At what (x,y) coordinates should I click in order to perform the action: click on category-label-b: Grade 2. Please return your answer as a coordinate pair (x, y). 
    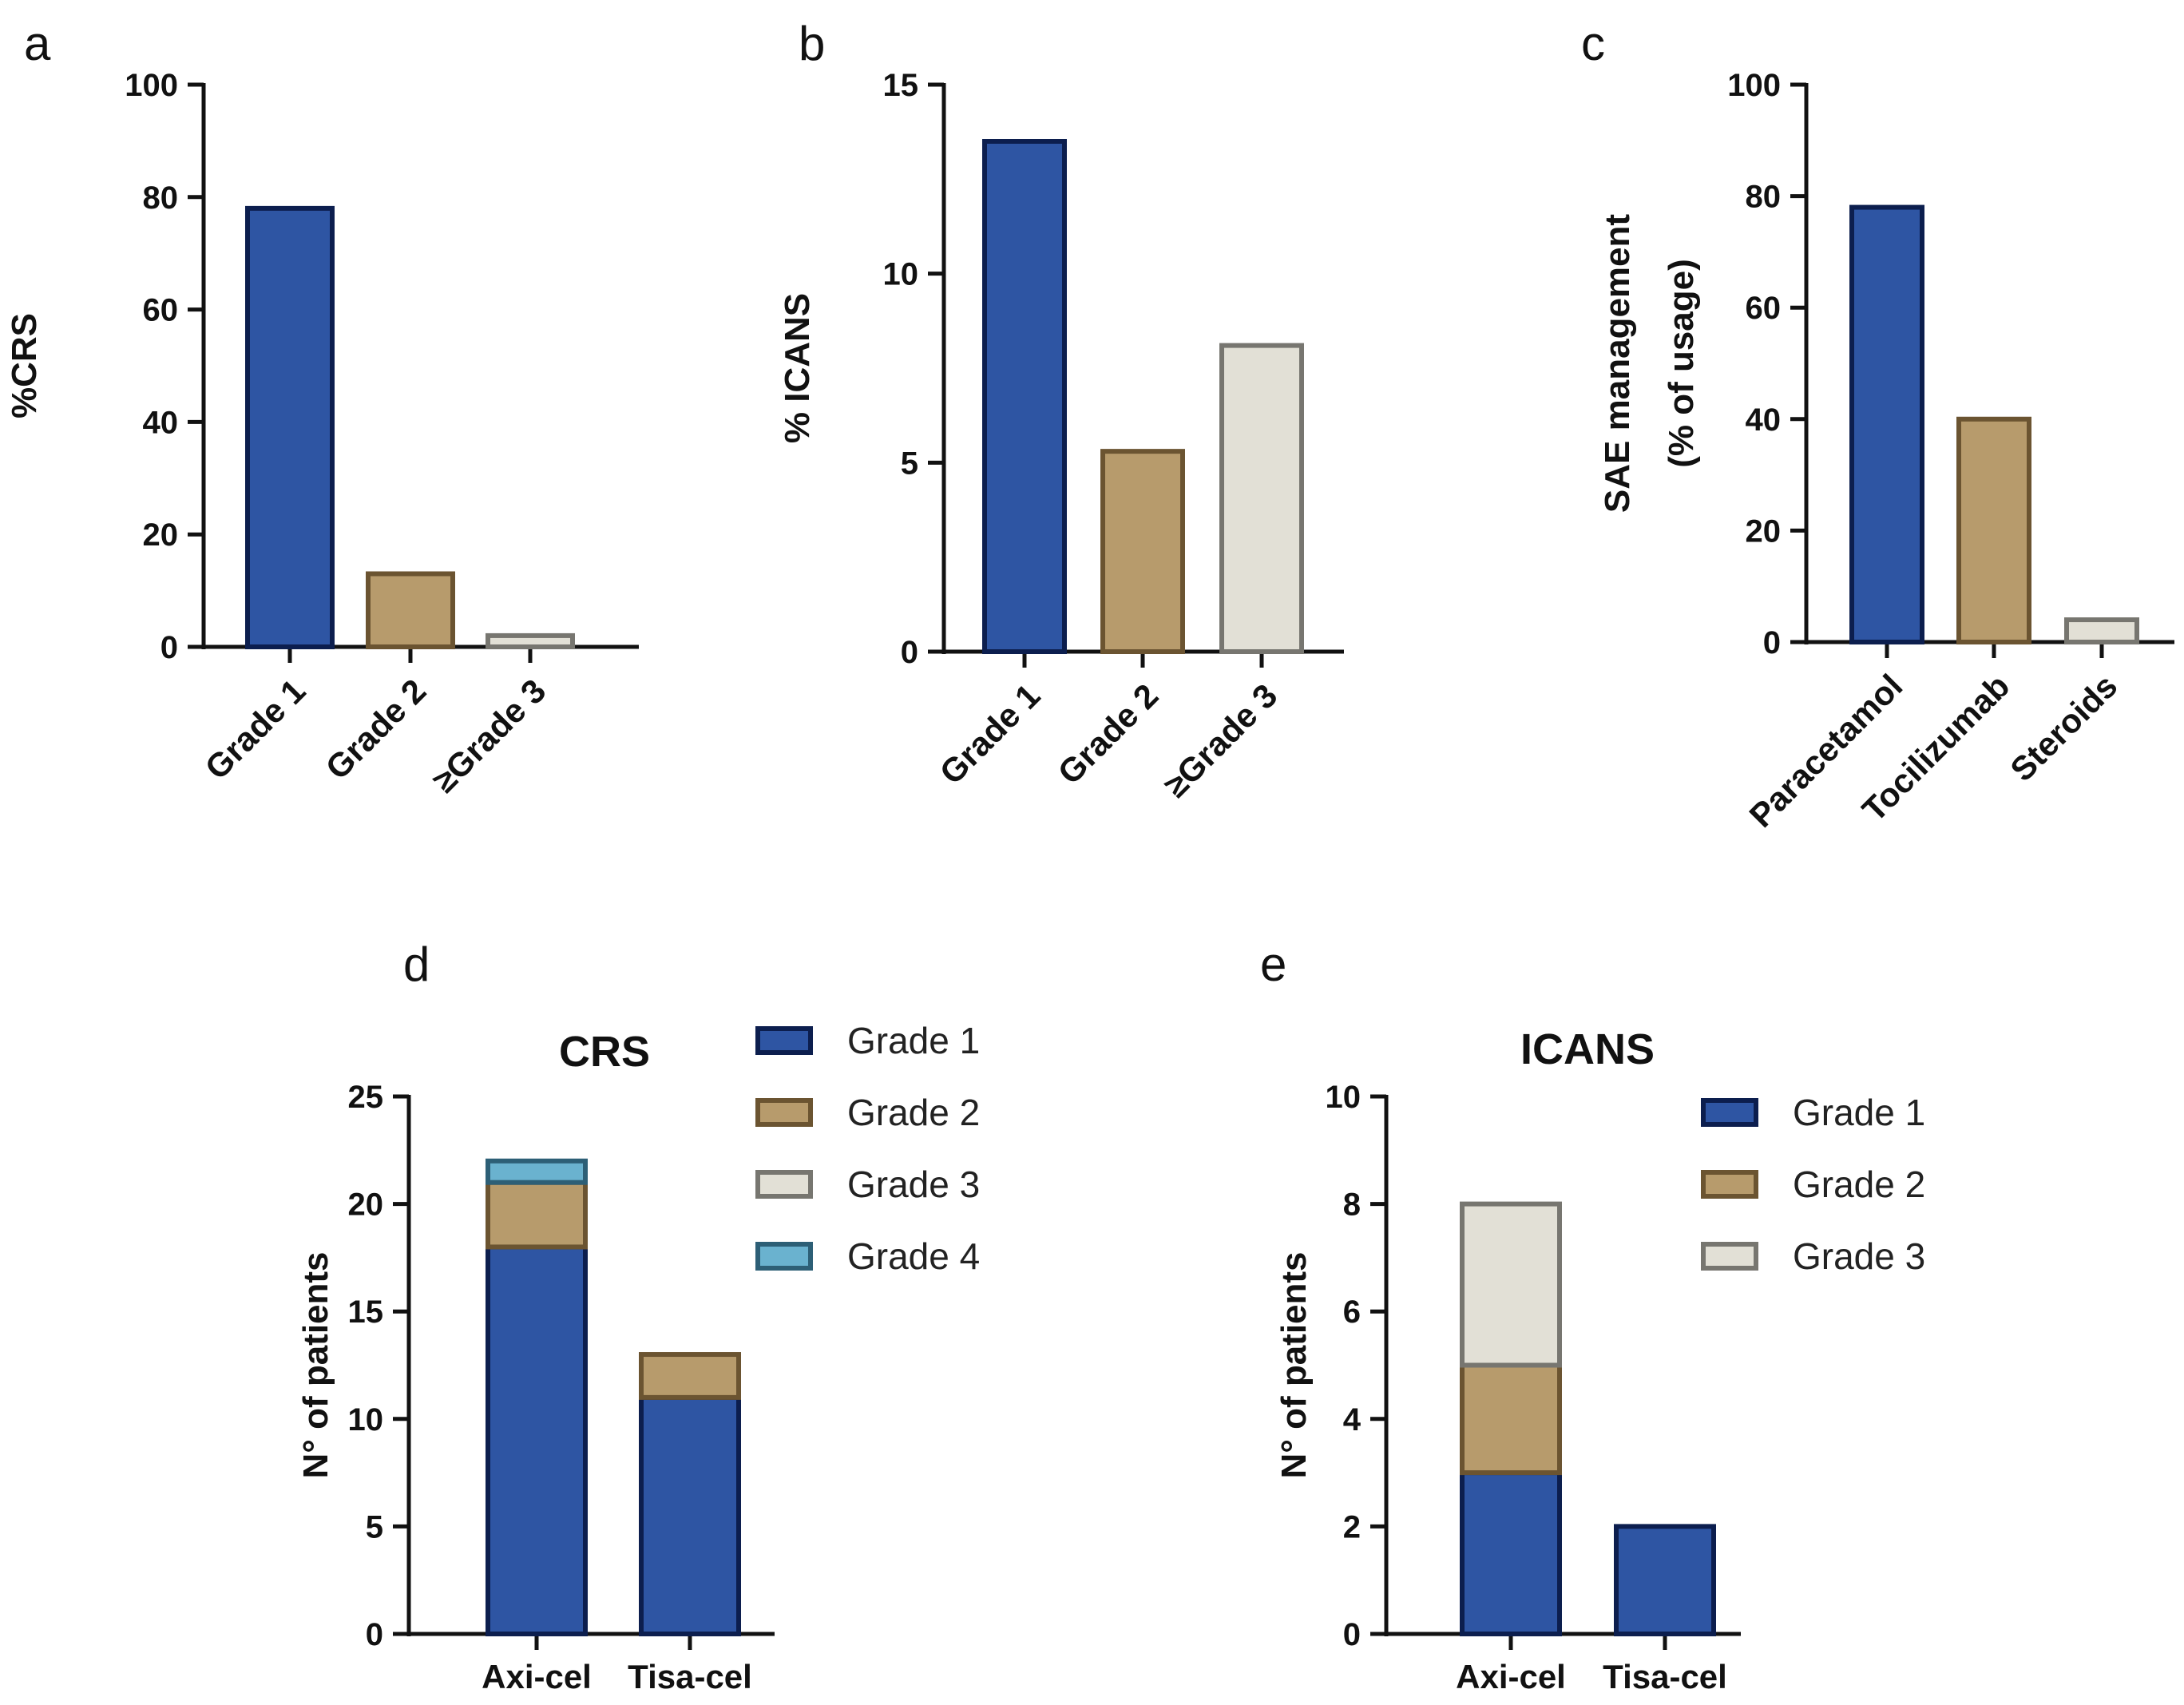
    Looking at the image, I should click on (1108, 733).